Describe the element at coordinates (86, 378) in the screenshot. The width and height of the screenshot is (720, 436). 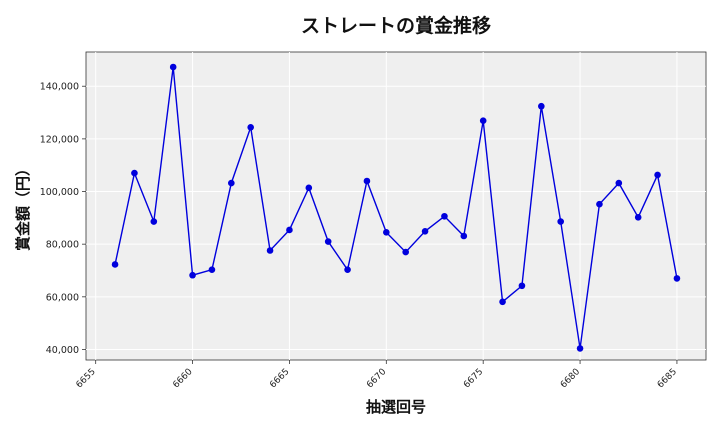
I see `x-tick-label: 6655` at that location.